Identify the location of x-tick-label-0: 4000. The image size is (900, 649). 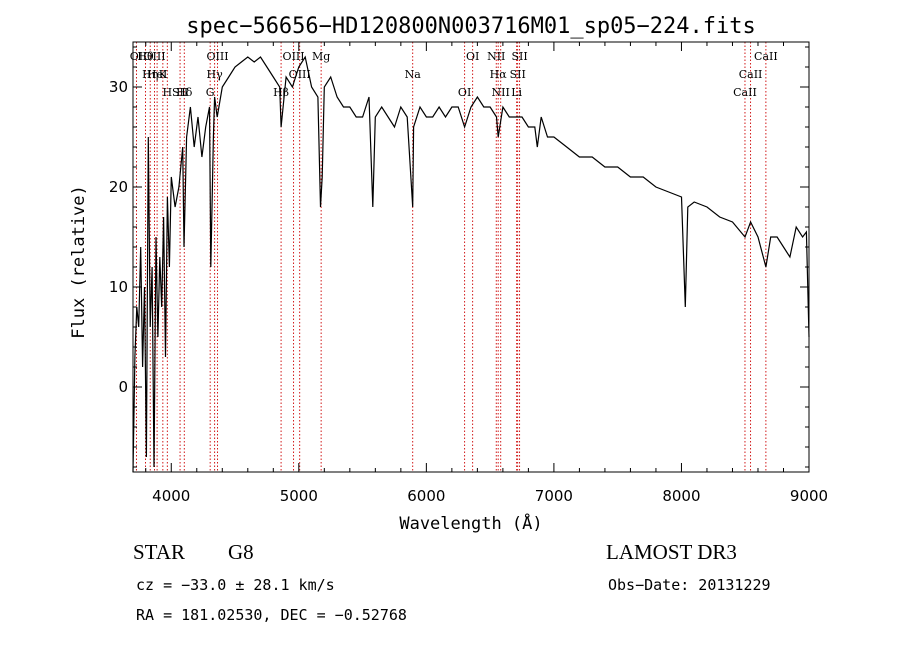
(171, 496).